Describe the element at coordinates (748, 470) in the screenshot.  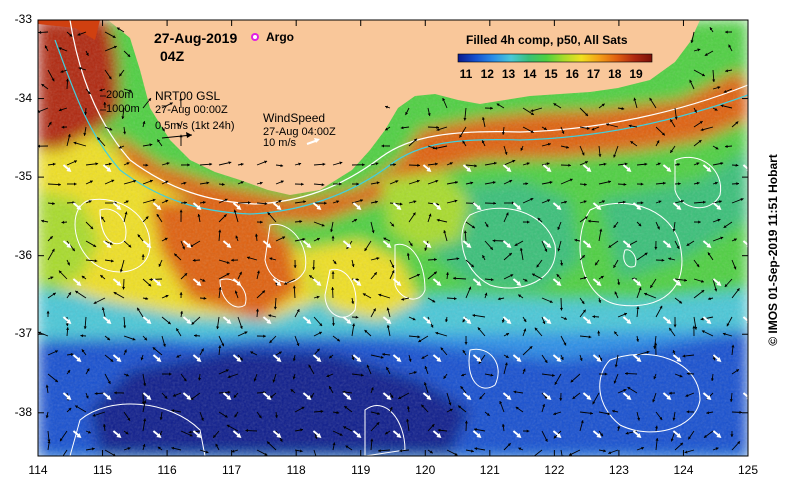
I see `x-tick-label: 125` at that location.